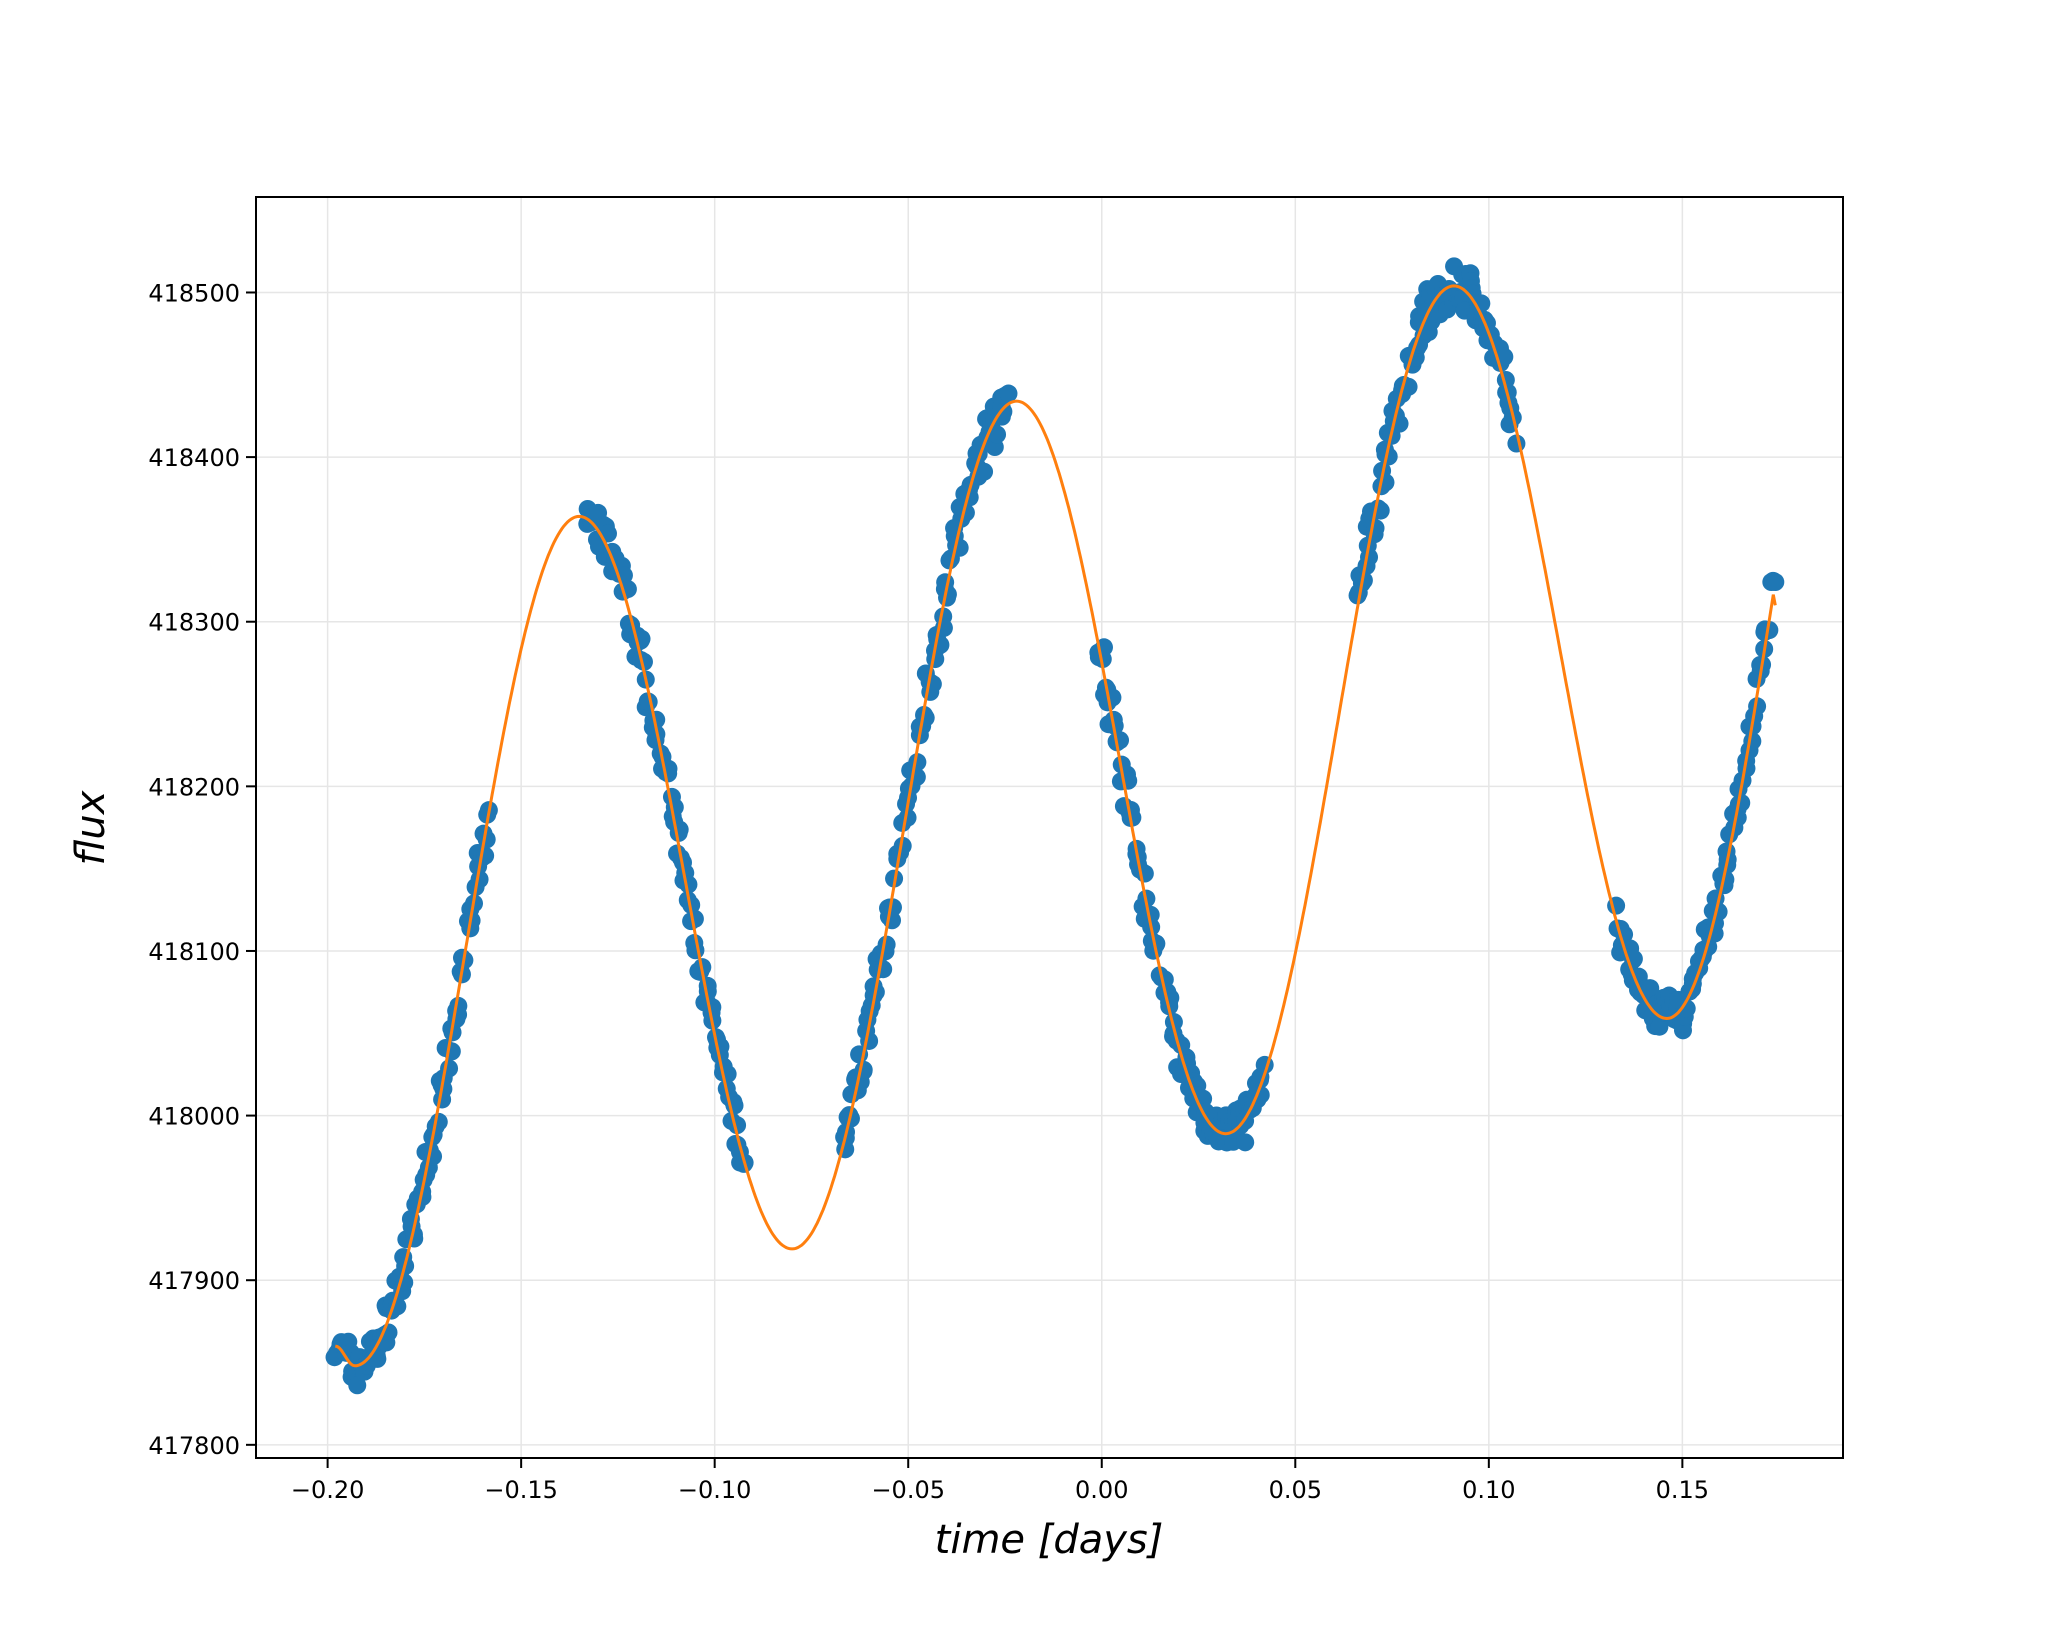  What do you see at coordinates (1049, 1540) in the screenshot?
I see `x-axis-label: time [days]` at bounding box center [1049, 1540].